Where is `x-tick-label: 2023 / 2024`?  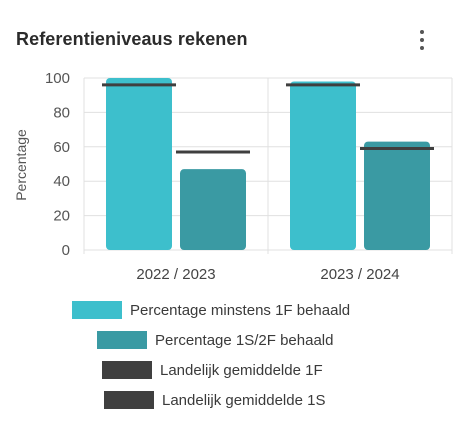
x-tick-label: 2023 / 2024 is located at coordinates (359, 274).